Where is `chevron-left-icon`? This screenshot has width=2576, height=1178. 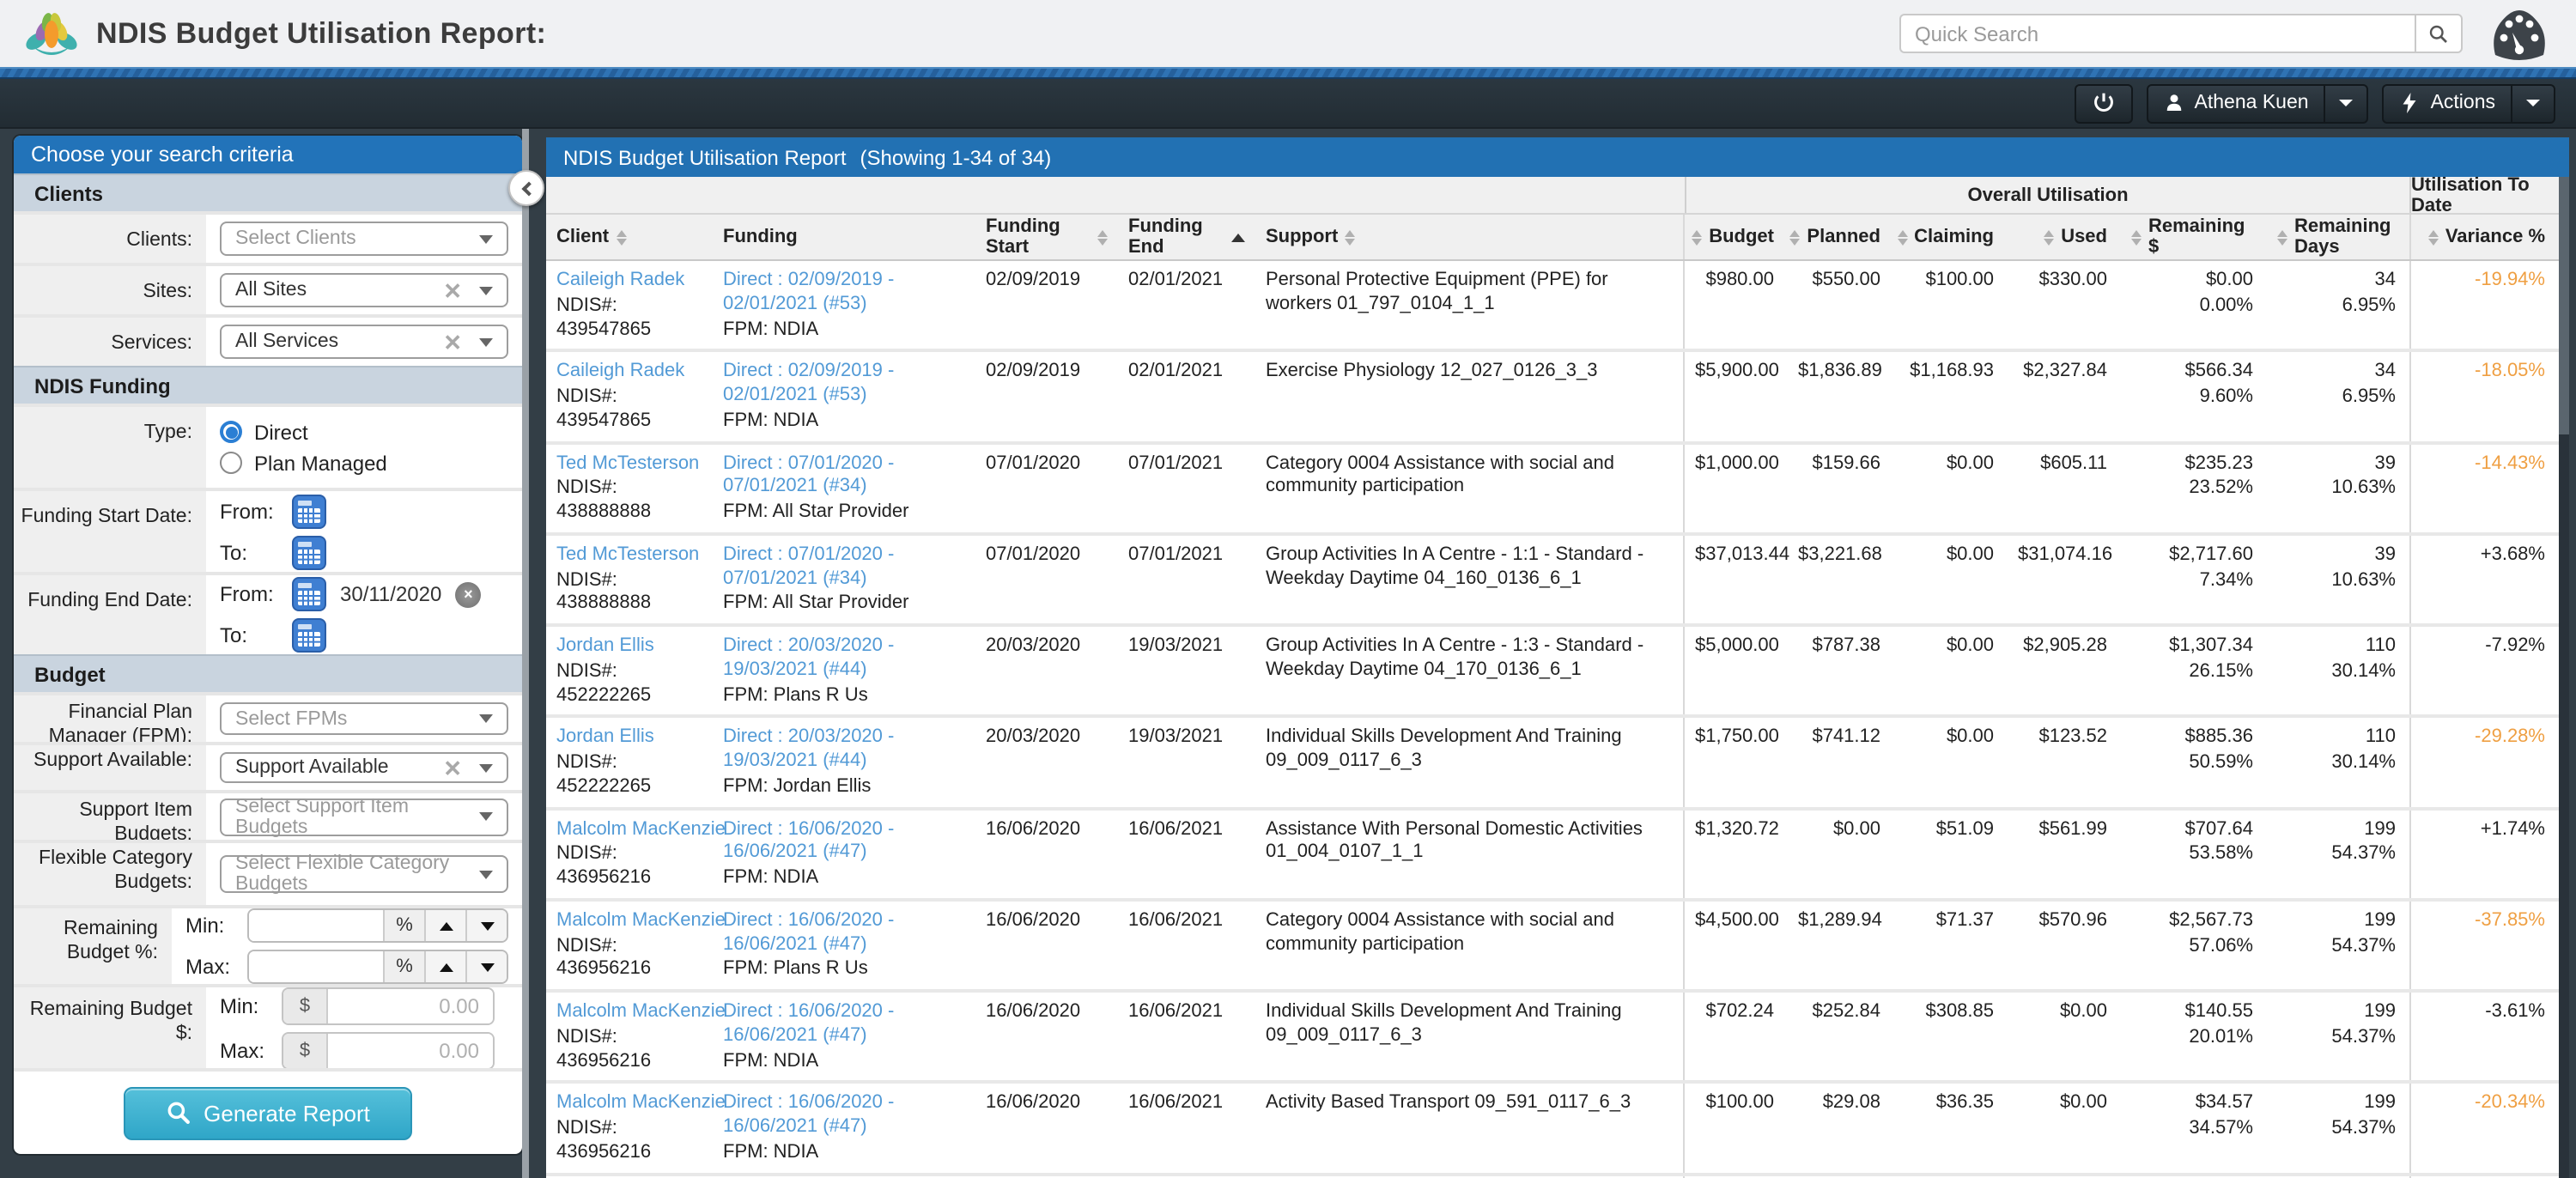 chevron-left-icon is located at coordinates (528, 188).